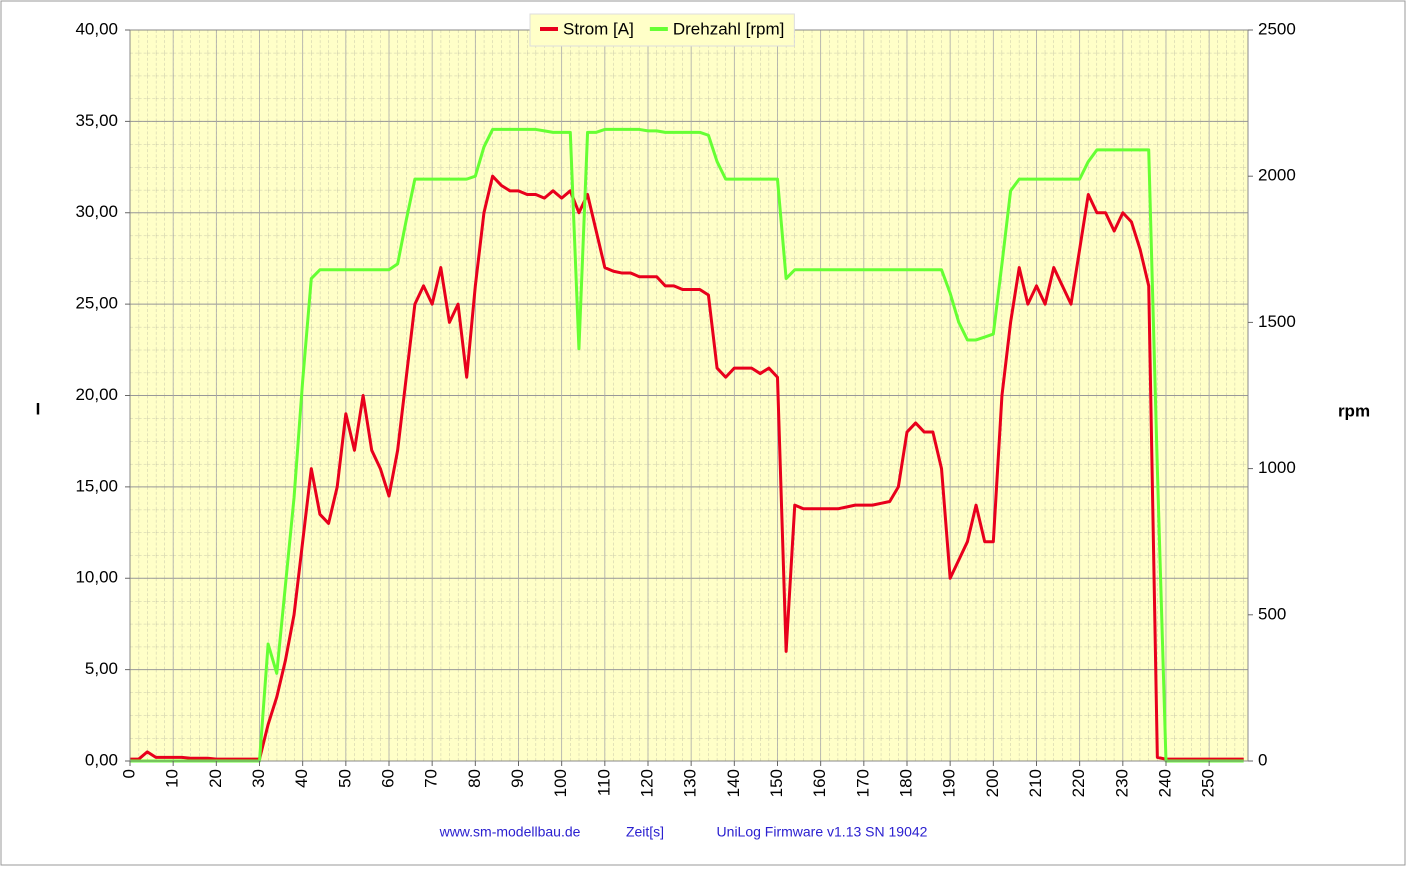  What do you see at coordinates (96, 211) in the screenshot?
I see `y-tick-label: 30,00` at bounding box center [96, 211].